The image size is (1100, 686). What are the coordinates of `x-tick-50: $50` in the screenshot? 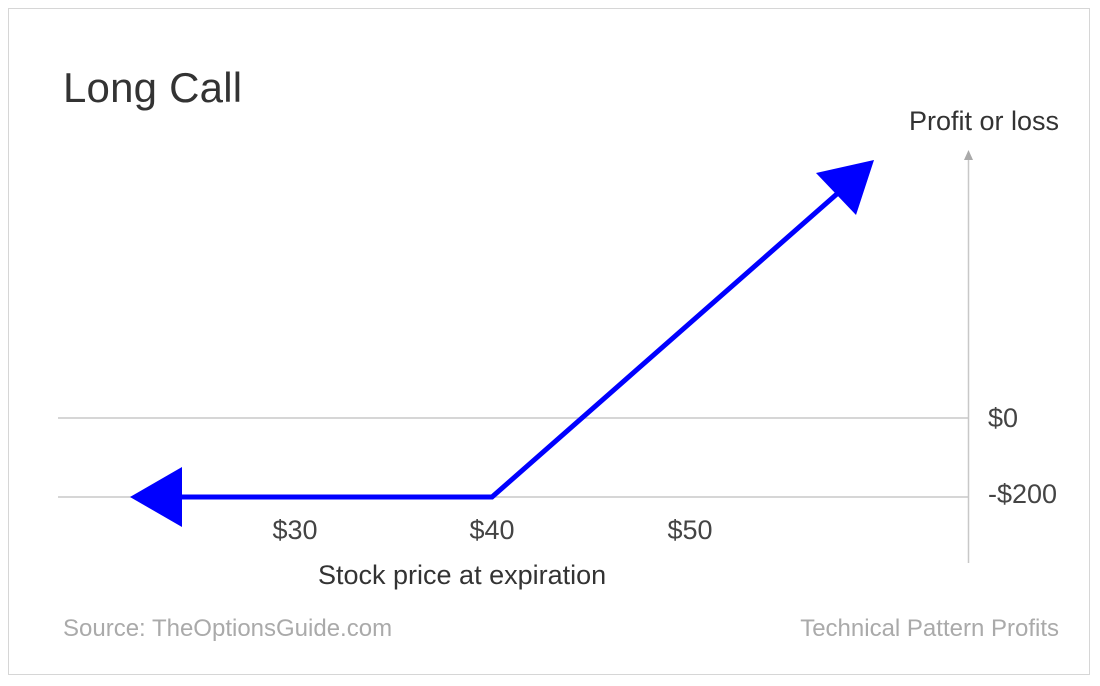 It's located at (690, 530).